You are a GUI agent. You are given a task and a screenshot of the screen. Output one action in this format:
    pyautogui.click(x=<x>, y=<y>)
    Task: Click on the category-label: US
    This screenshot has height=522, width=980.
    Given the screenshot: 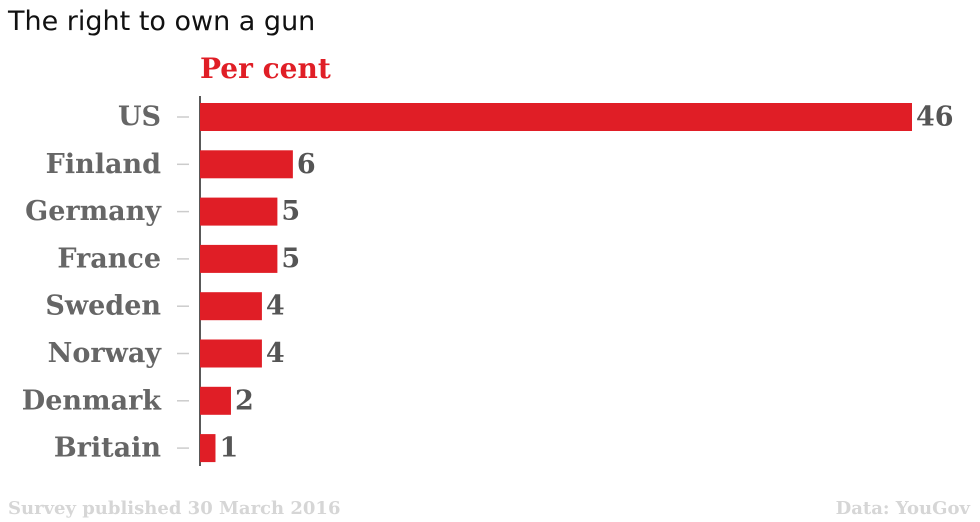 What is the action you would take?
    pyautogui.click(x=139, y=117)
    